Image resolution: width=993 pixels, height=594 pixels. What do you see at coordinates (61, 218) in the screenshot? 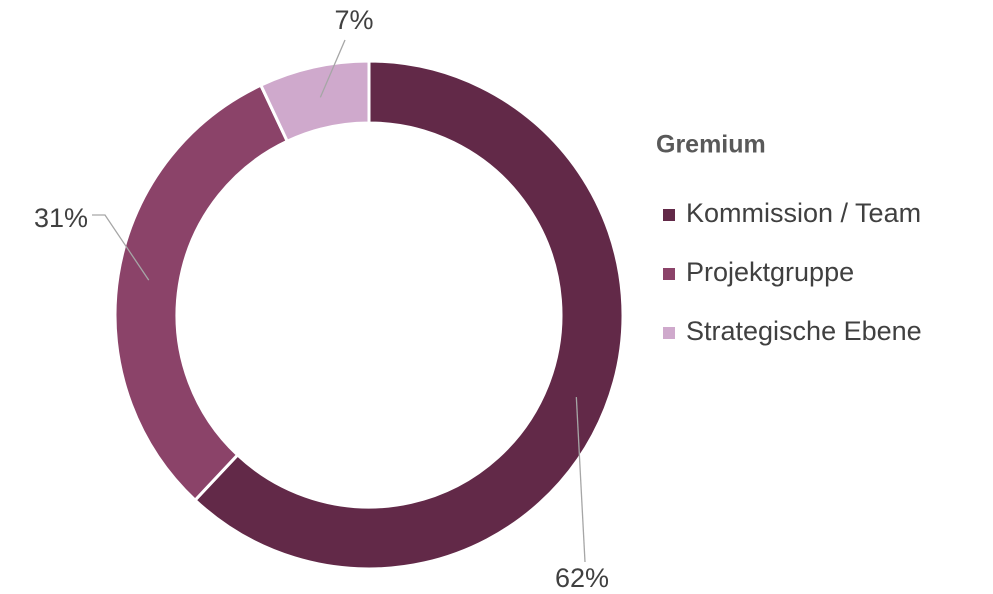
I see `data-label: 31%` at bounding box center [61, 218].